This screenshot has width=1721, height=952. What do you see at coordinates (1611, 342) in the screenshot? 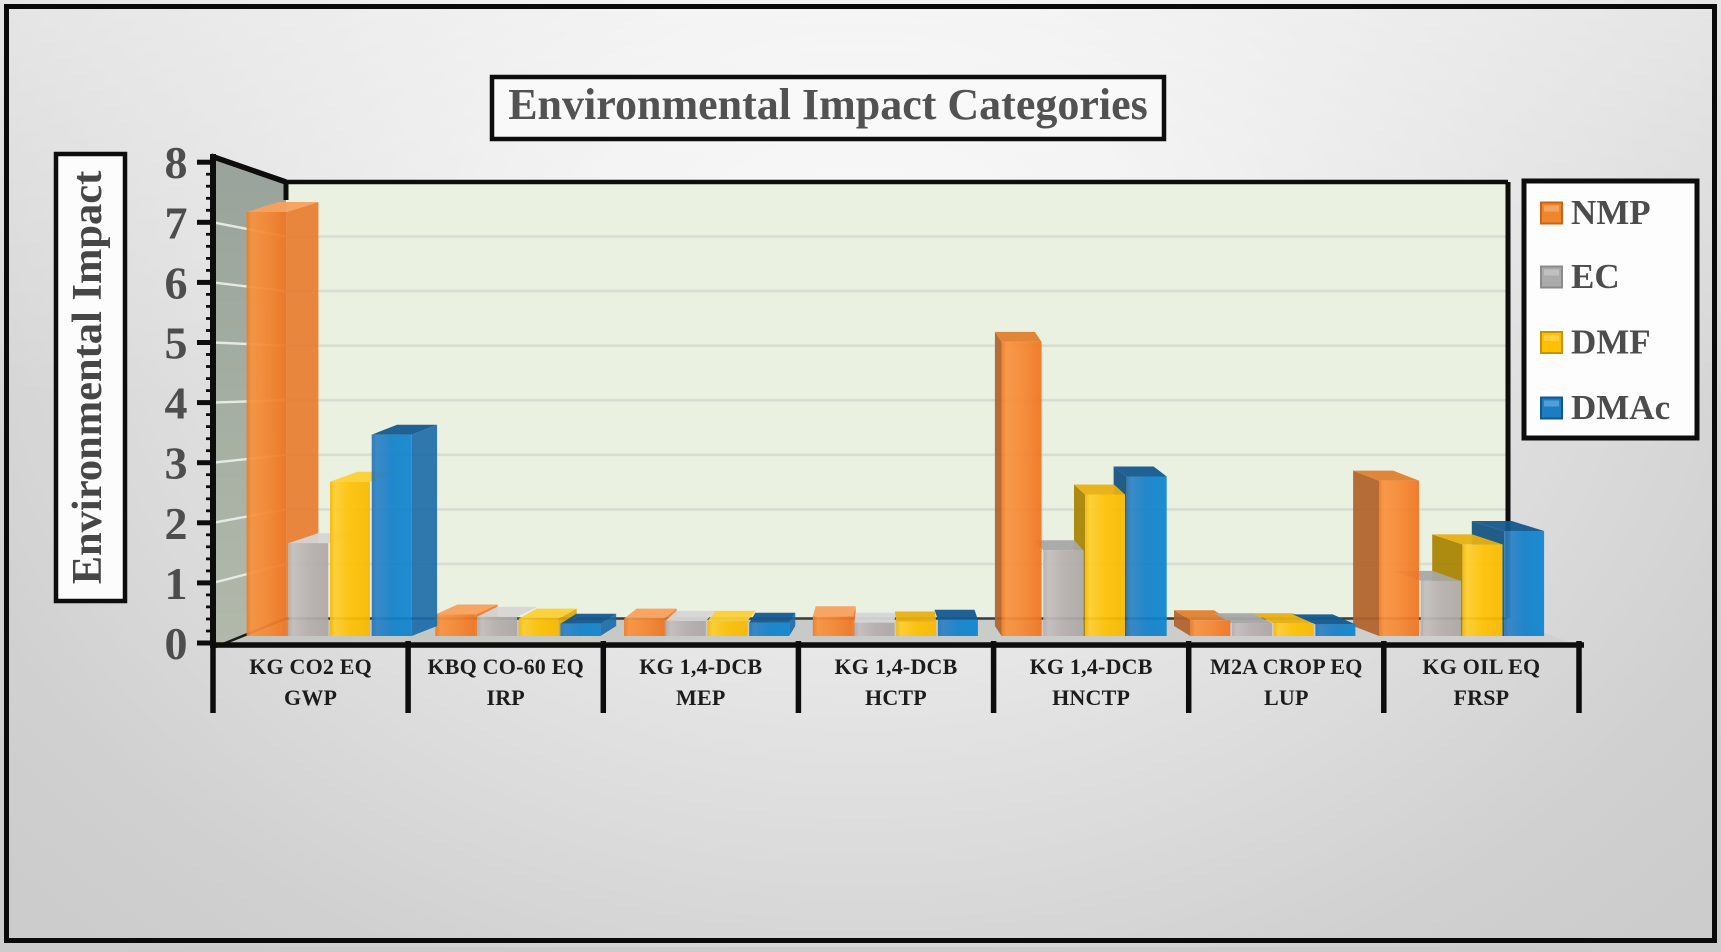
I see `svg-text: DMF` at bounding box center [1611, 342].